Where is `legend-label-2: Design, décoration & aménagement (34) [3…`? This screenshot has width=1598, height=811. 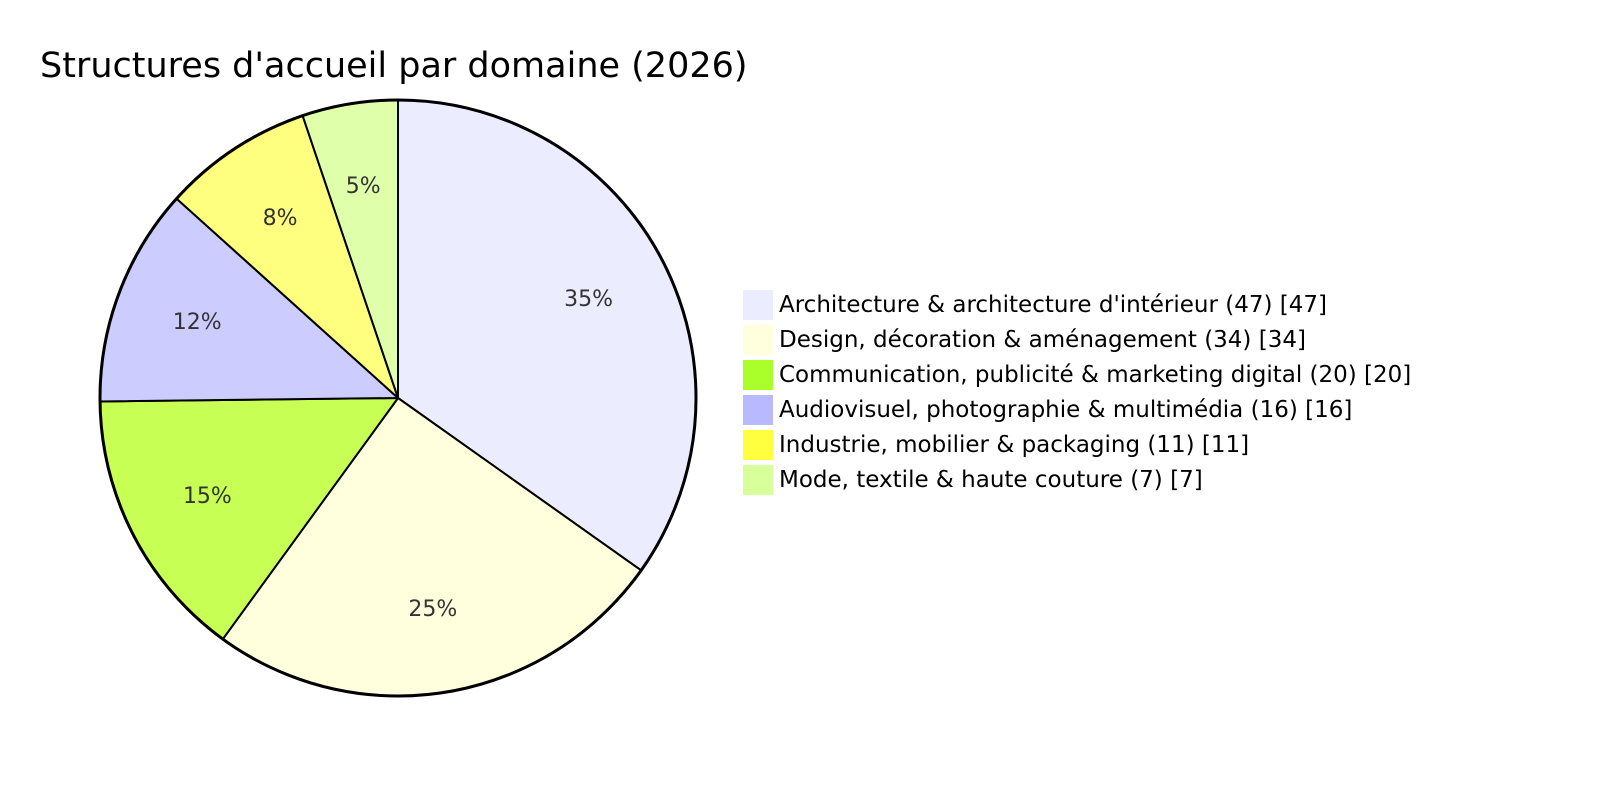 legend-label-2: Design, décoration & aménagement (34) [3… is located at coordinates (1042, 340).